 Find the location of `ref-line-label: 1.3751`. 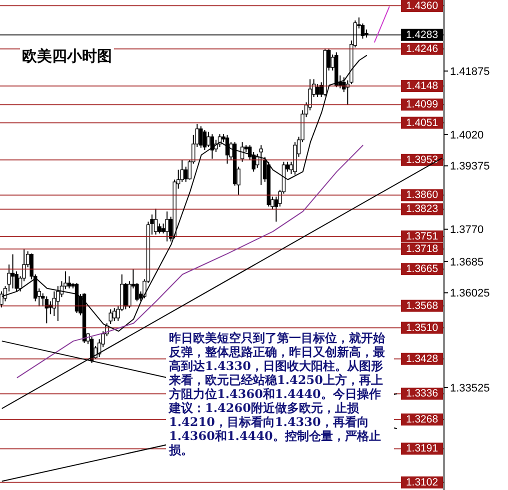

ref-line-label: 1.3751 is located at coordinates (422, 236).